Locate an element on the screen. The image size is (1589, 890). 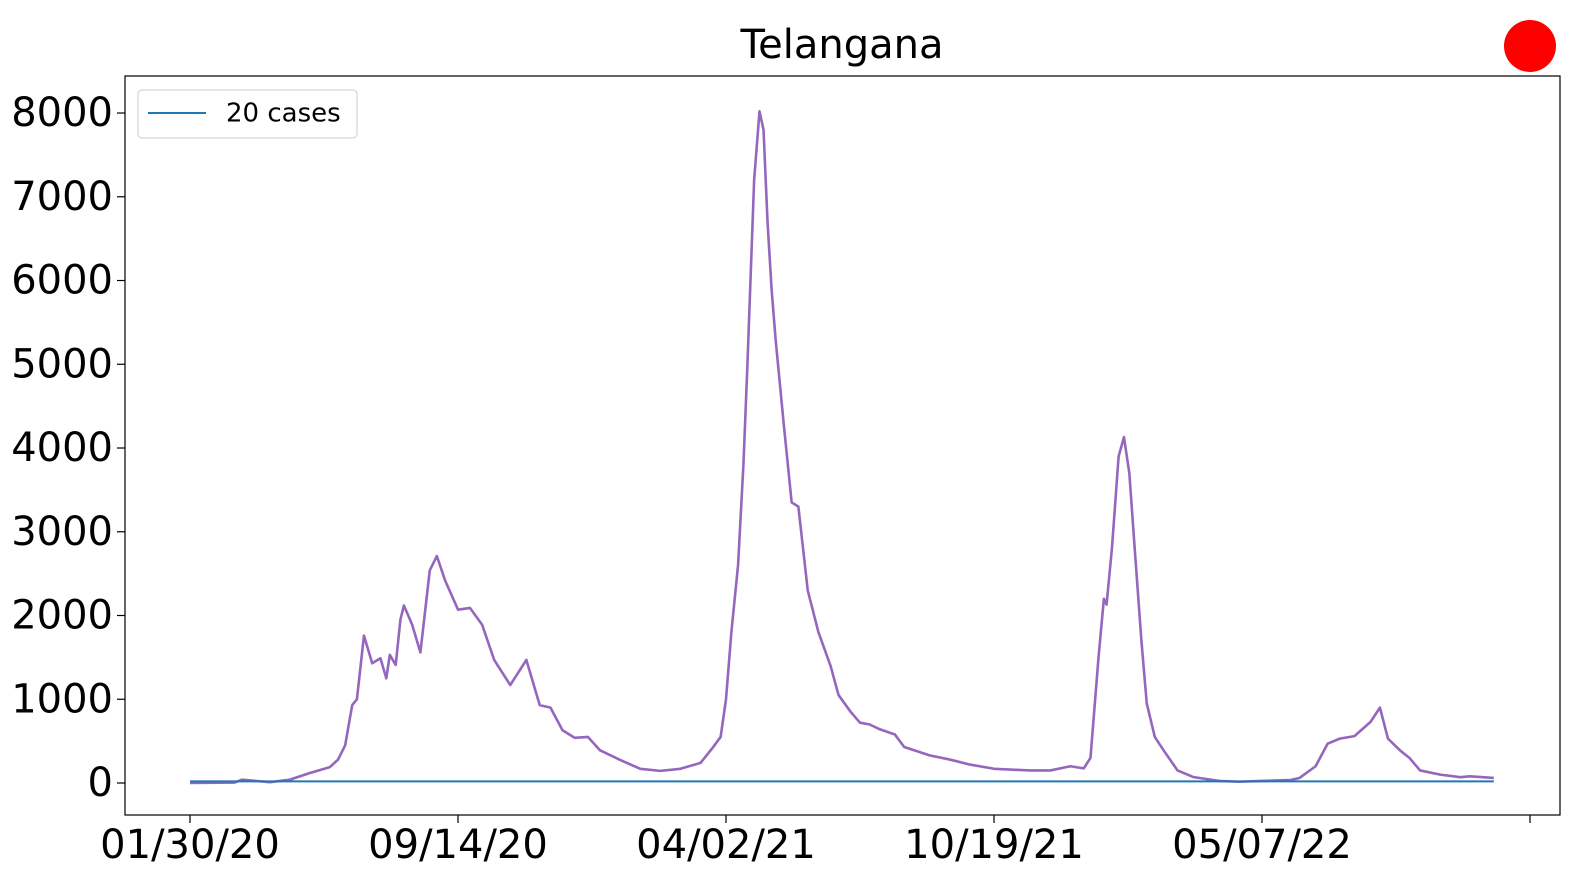
status-indicator is located at coordinates (1530, 46).